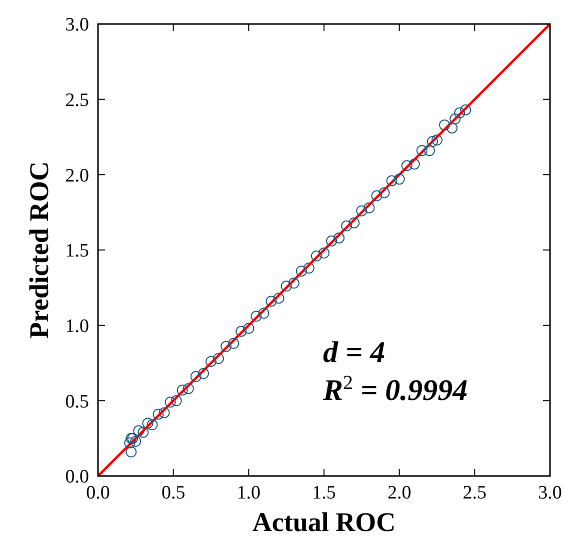 The width and height of the screenshot is (563, 542). What do you see at coordinates (354, 352) in the screenshot?
I see `annotation: d = 4` at bounding box center [354, 352].